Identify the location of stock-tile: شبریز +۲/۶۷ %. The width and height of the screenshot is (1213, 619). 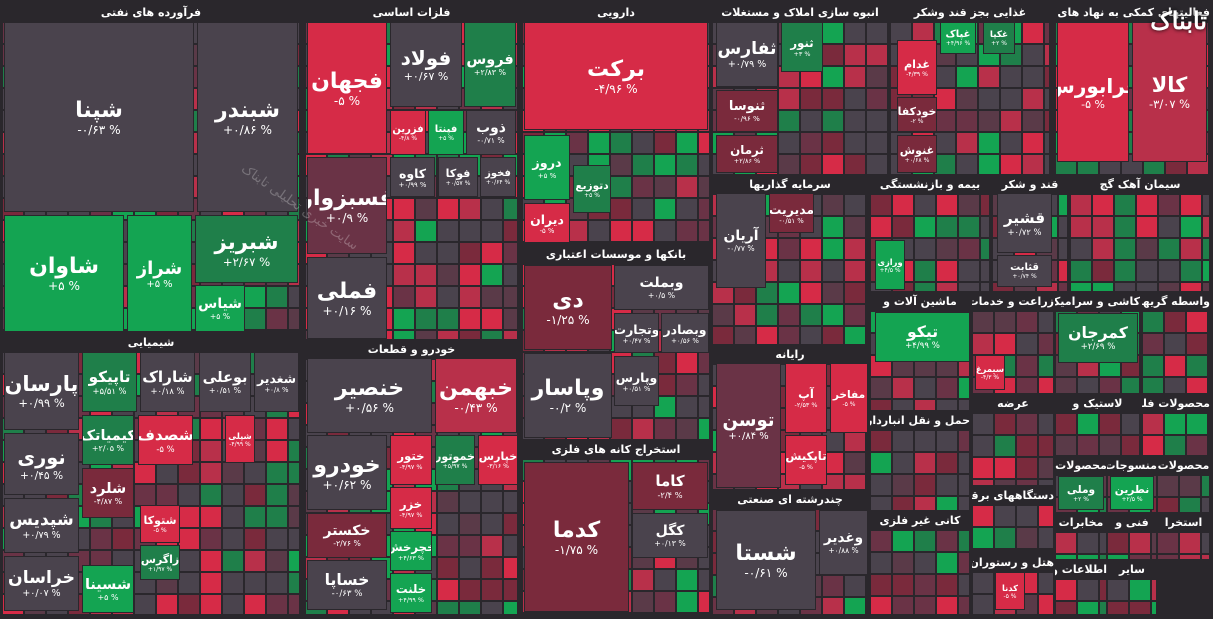
(246, 249).